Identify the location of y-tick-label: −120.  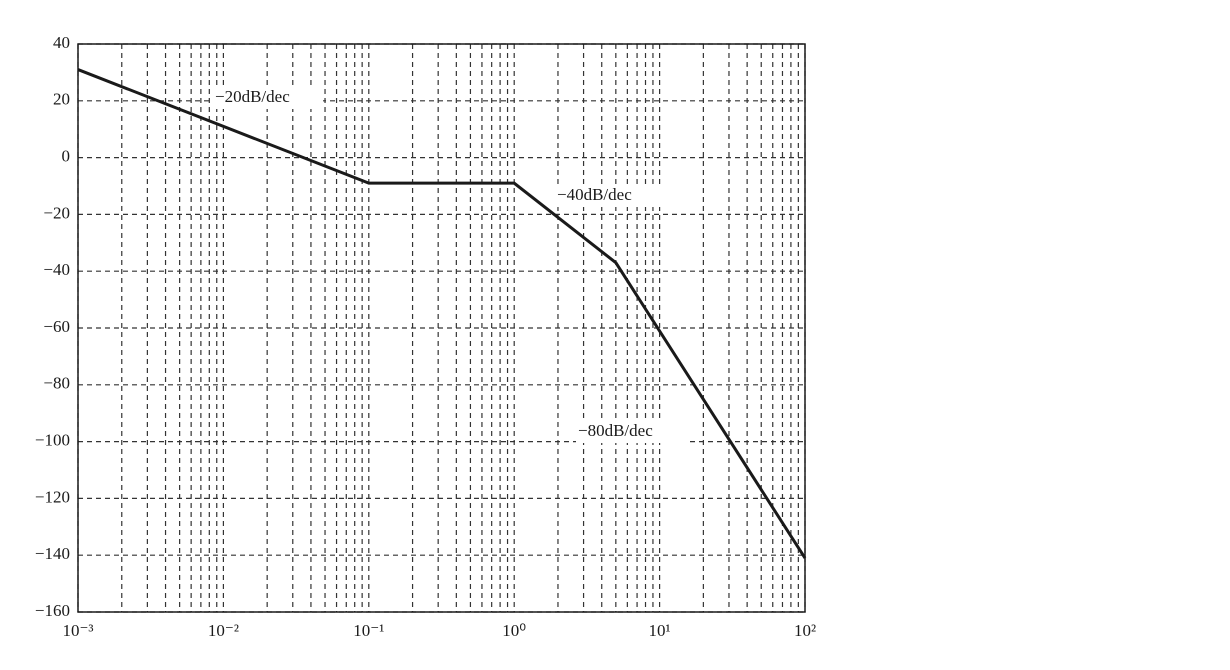
(52, 496).